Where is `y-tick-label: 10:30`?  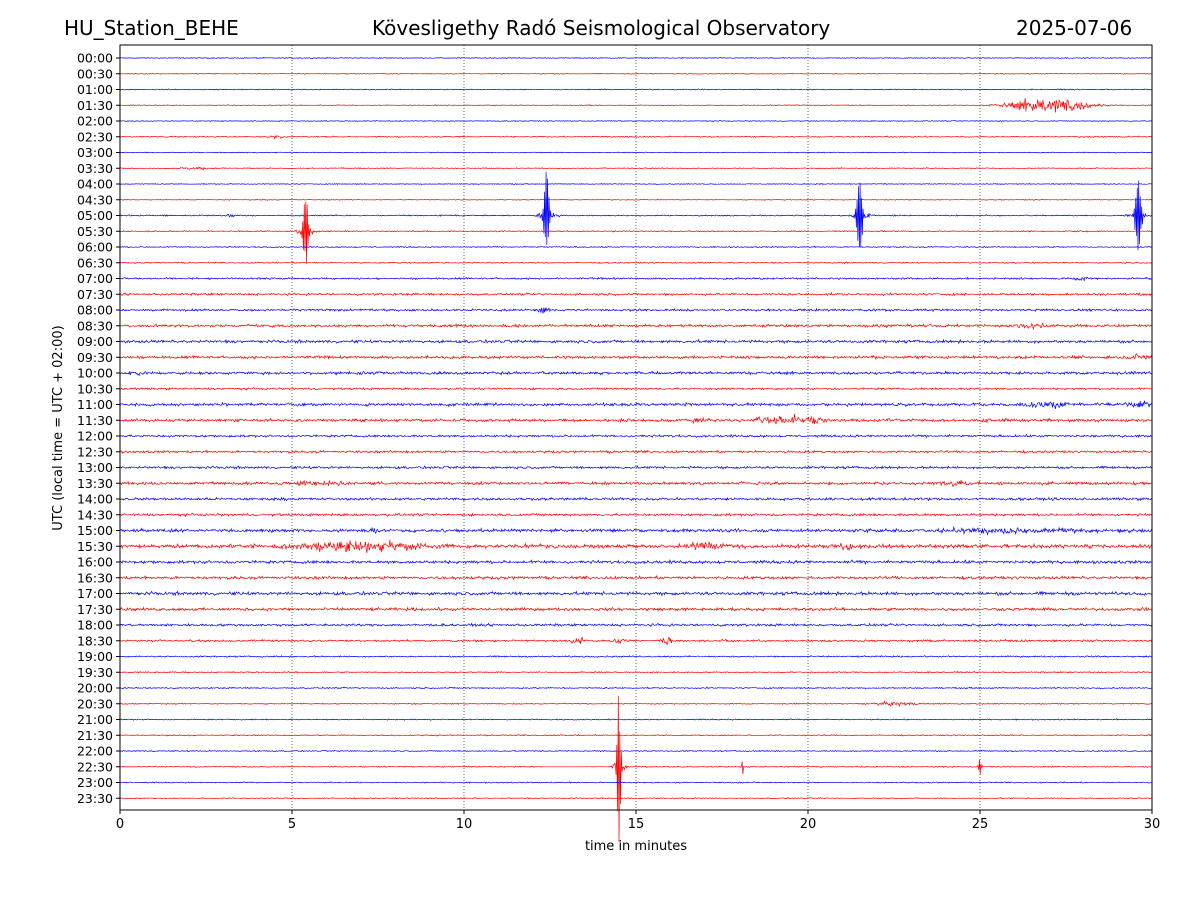 y-tick-label: 10:30 is located at coordinates (95, 388).